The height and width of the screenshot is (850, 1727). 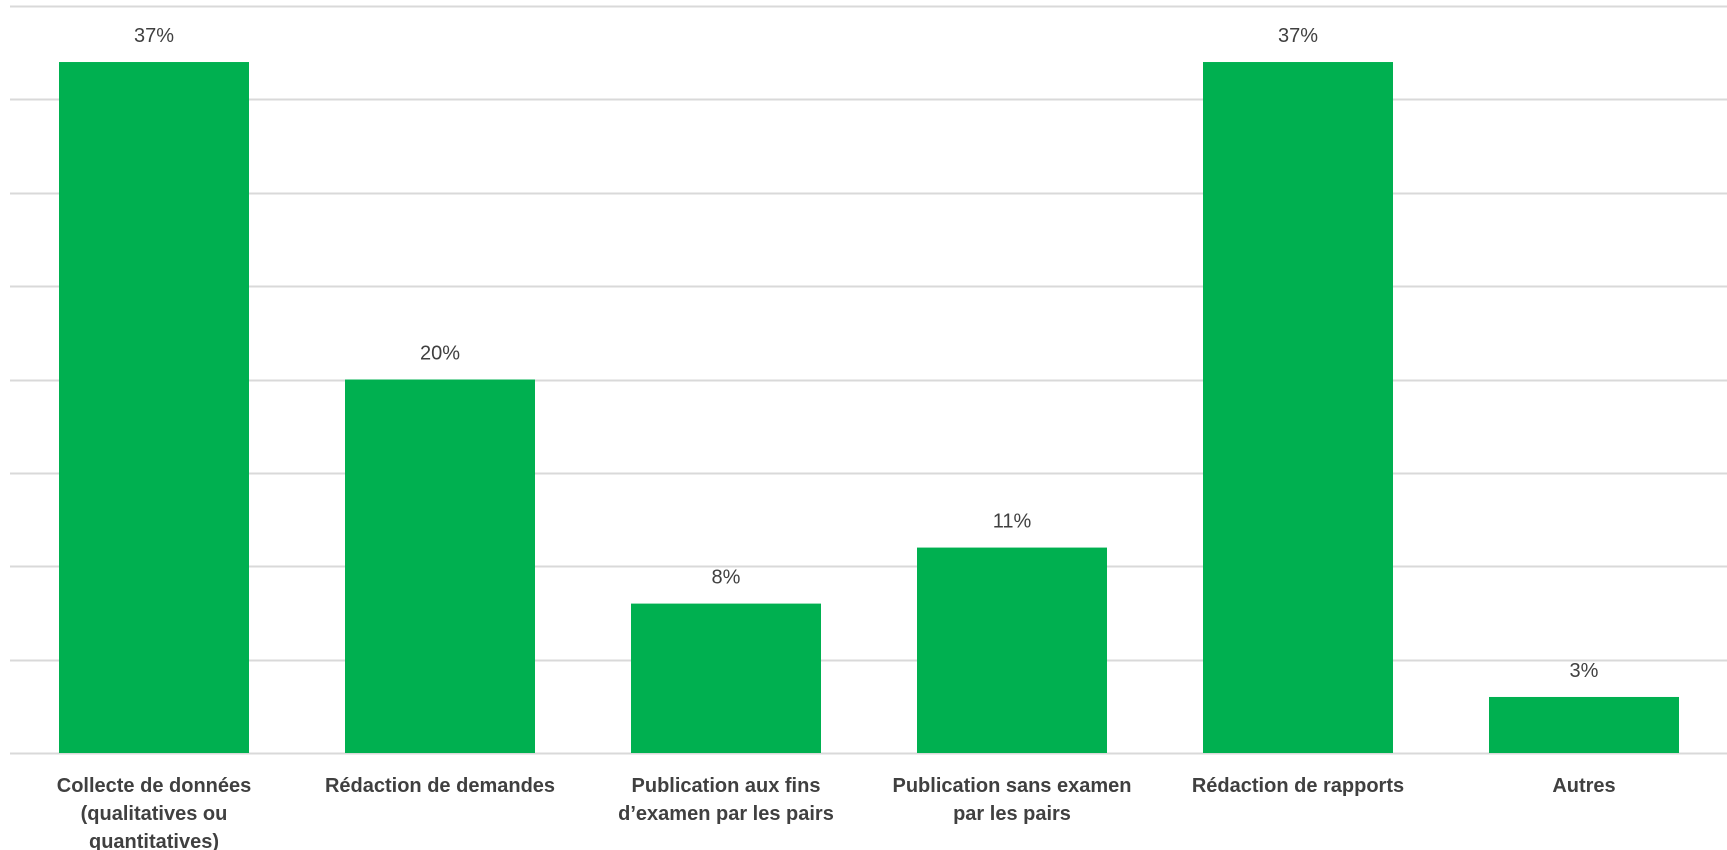 What do you see at coordinates (440, 354) in the screenshot?
I see `data-label: 20%` at bounding box center [440, 354].